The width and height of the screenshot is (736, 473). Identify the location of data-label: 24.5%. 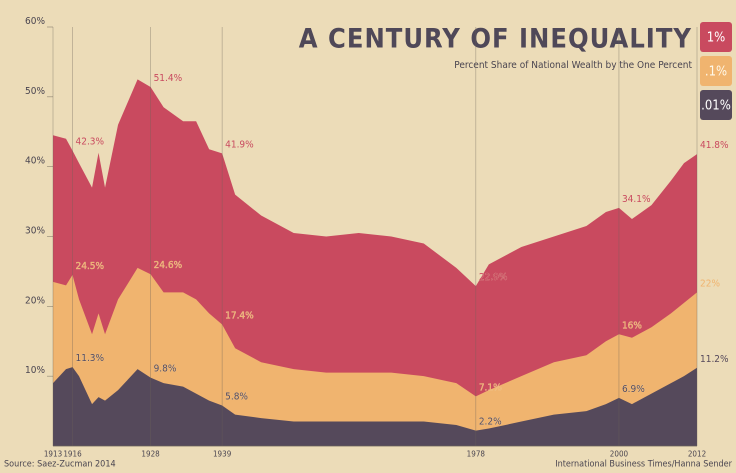
(90, 266).